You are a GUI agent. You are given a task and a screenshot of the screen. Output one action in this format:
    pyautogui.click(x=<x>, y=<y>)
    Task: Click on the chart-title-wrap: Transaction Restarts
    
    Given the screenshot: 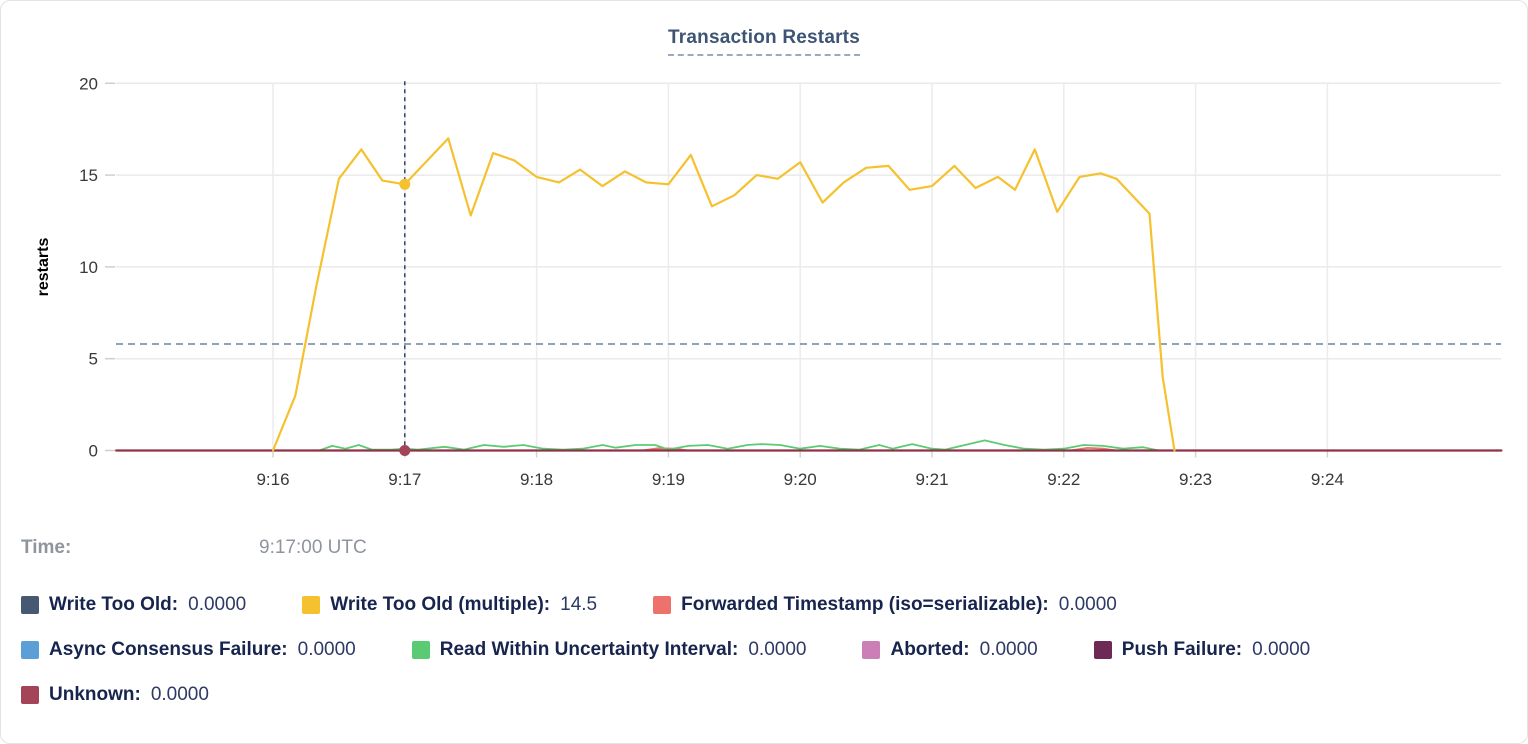 What is the action you would take?
    pyautogui.click(x=764, y=41)
    